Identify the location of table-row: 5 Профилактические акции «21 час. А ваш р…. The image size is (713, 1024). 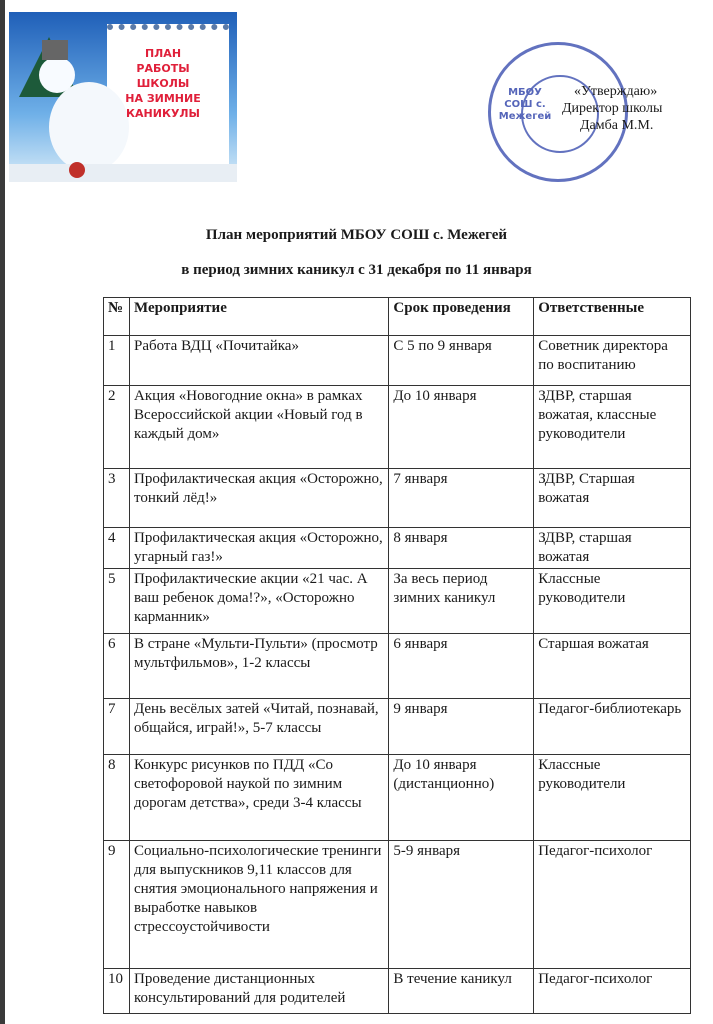
(397, 601).